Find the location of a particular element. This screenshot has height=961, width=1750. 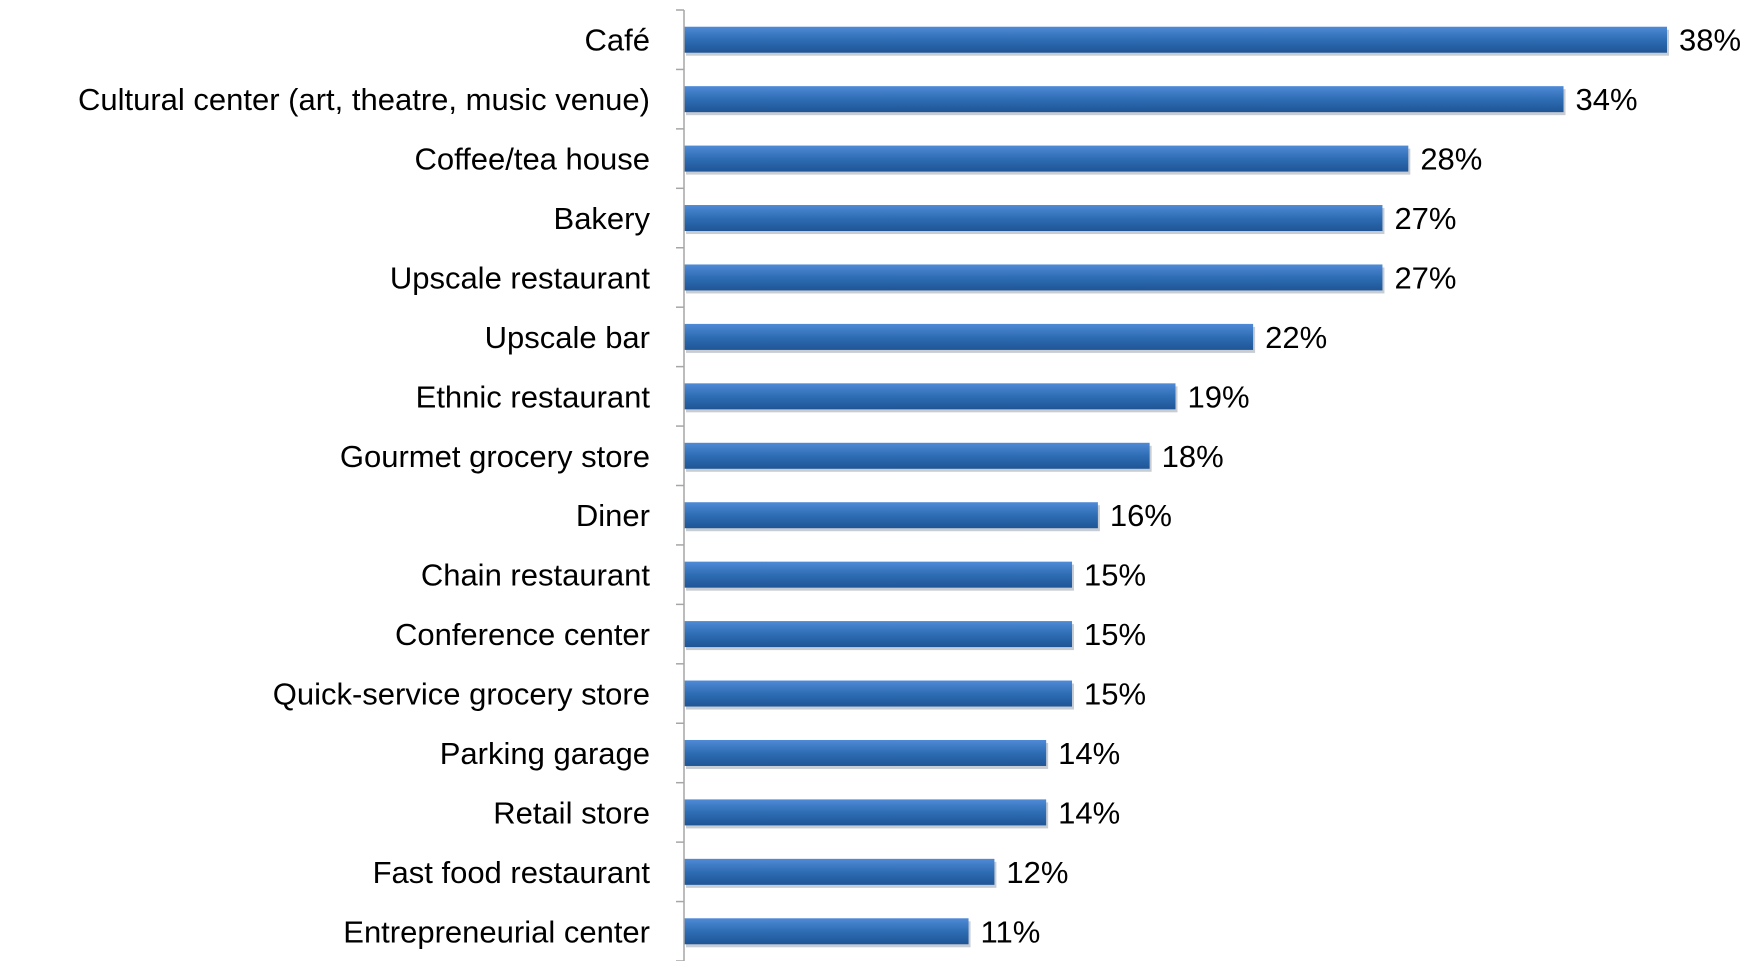

category-label: Gourmet grocery store is located at coordinates (495, 456).